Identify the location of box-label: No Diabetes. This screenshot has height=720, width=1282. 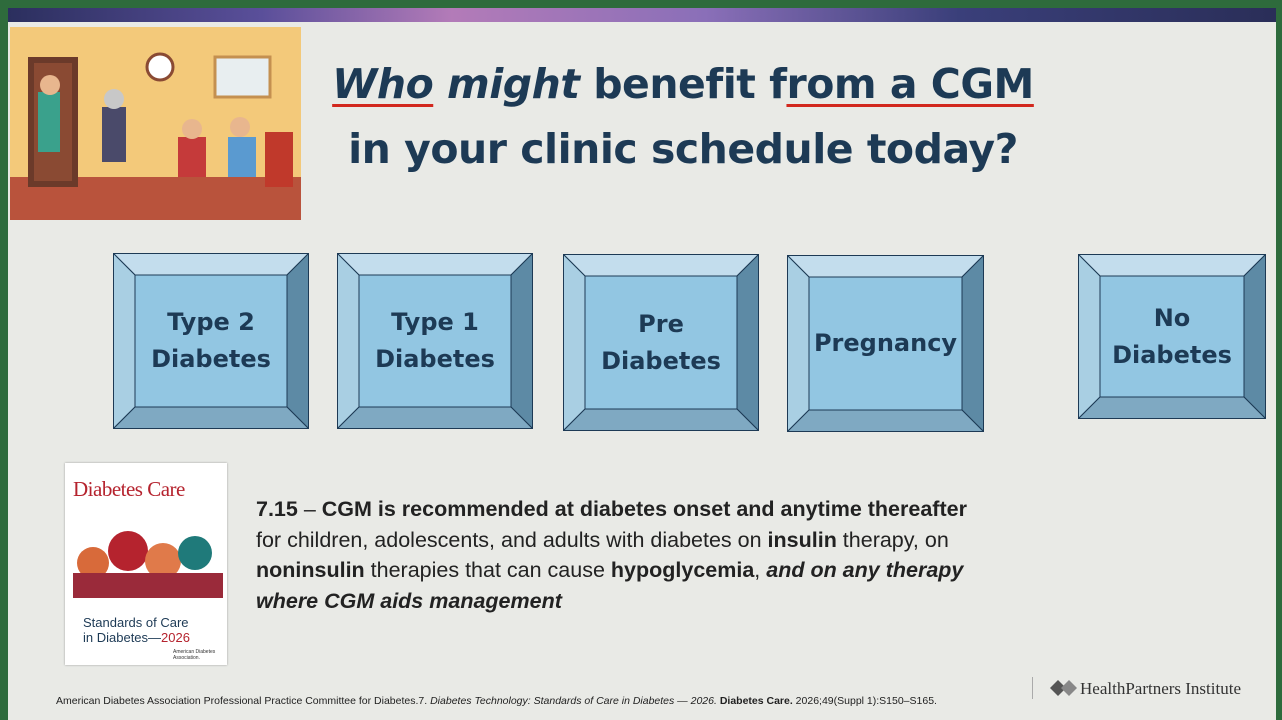
(1172, 336).